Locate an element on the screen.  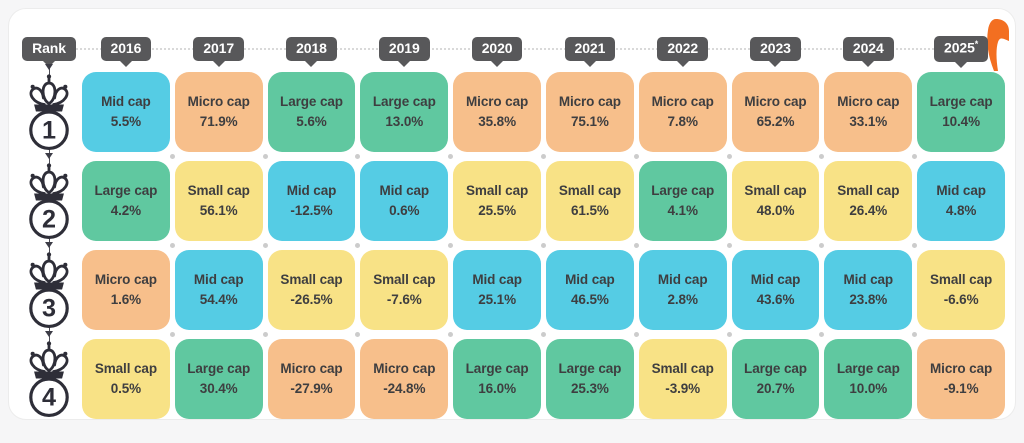
year-badge-2017: 2017 is located at coordinates (219, 52).